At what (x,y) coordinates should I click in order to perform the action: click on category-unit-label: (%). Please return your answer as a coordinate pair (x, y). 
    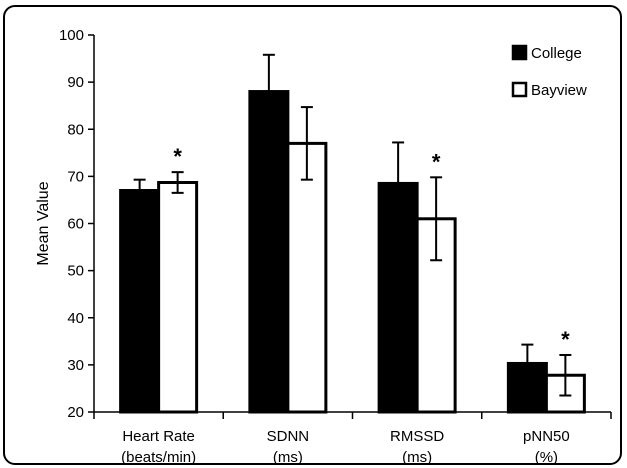
    Looking at the image, I should click on (546, 457).